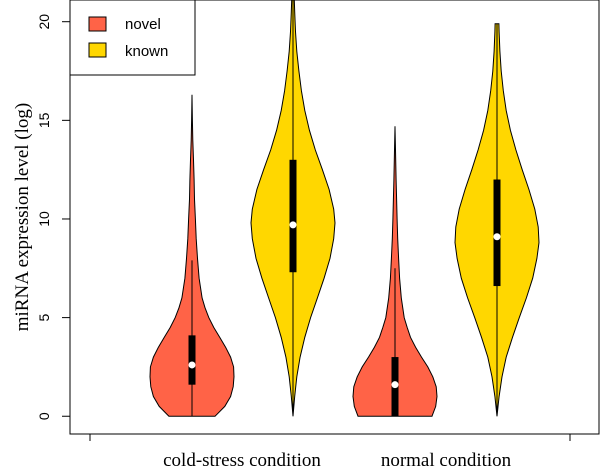 The height and width of the screenshot is (476, 600). Describe the element at coordinates (192, 255) in the screenshot. I see `violin-novel` at that location.